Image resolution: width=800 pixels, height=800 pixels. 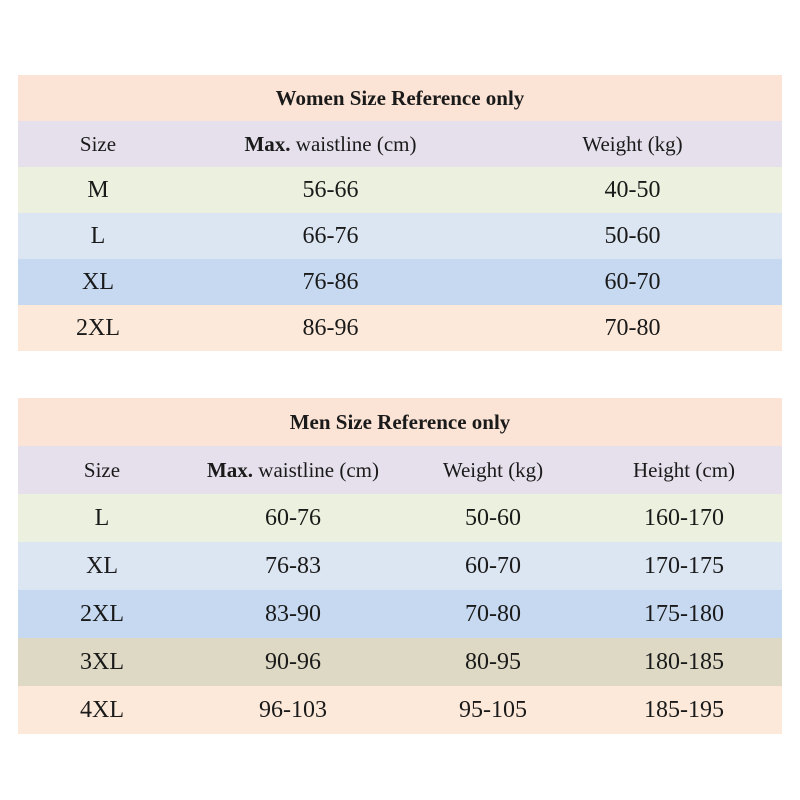 I want to click on women-size-cell: L, so click(x=98, y=235).